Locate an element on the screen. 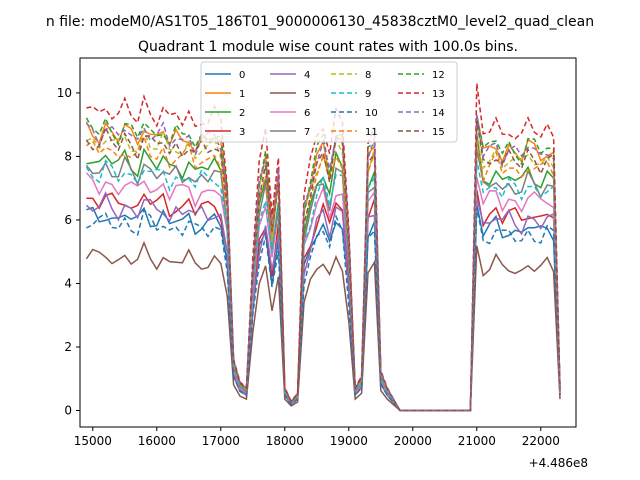 The height and width of the screenshot is (480, 640). legend-label-2: 2 is located at coordinates (242, 113).